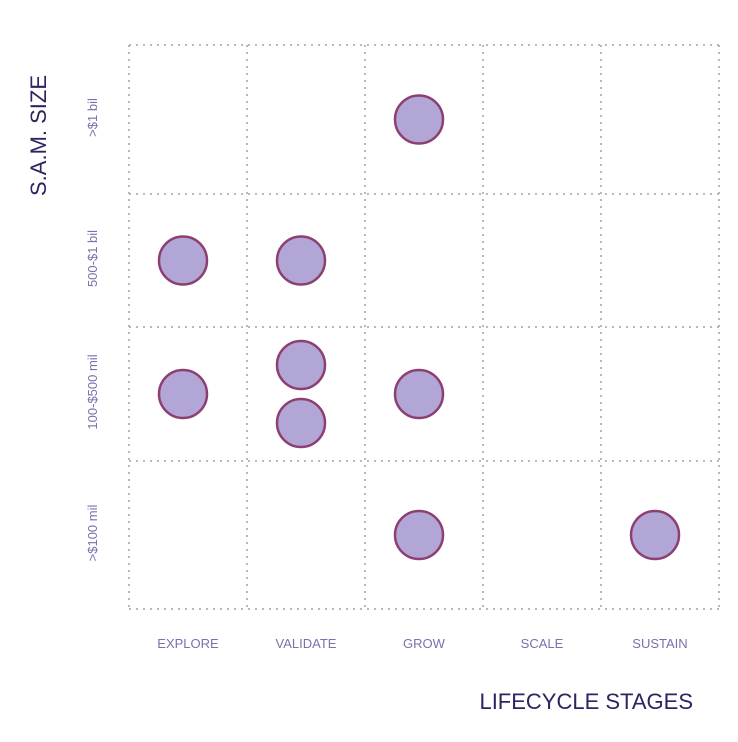 This screenshot has width=738, height=742. I want to click on x-axis-title: LIFECYCLE STAGES, so click(586, 701).